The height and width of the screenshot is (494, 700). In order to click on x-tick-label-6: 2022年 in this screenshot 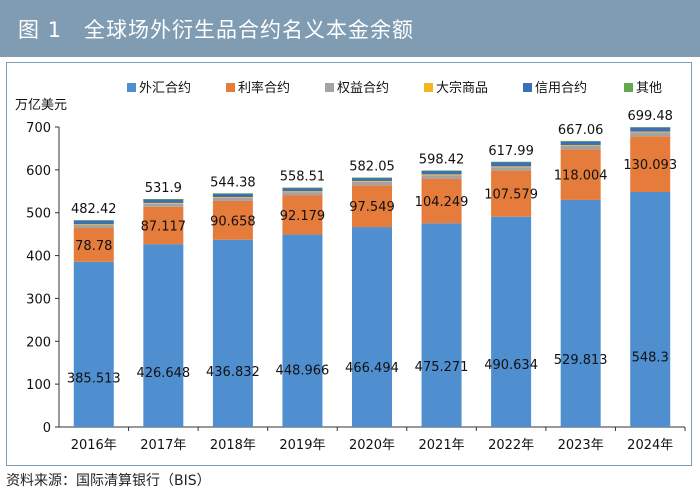, I will do `click(511, 445)`.